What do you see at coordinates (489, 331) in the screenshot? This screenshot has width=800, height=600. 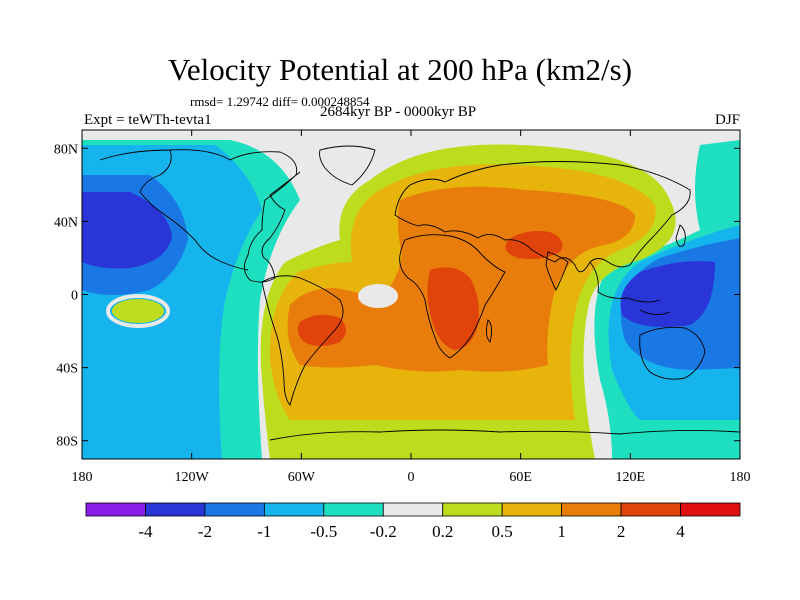 I see `coastline-madagascar` at bounding box center [489, 331].